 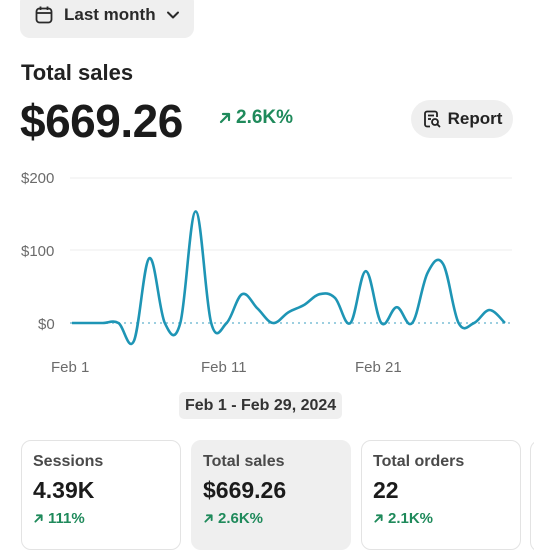 I want to click on metric-card-delta-text: 111%, so click(x=66, y=518).